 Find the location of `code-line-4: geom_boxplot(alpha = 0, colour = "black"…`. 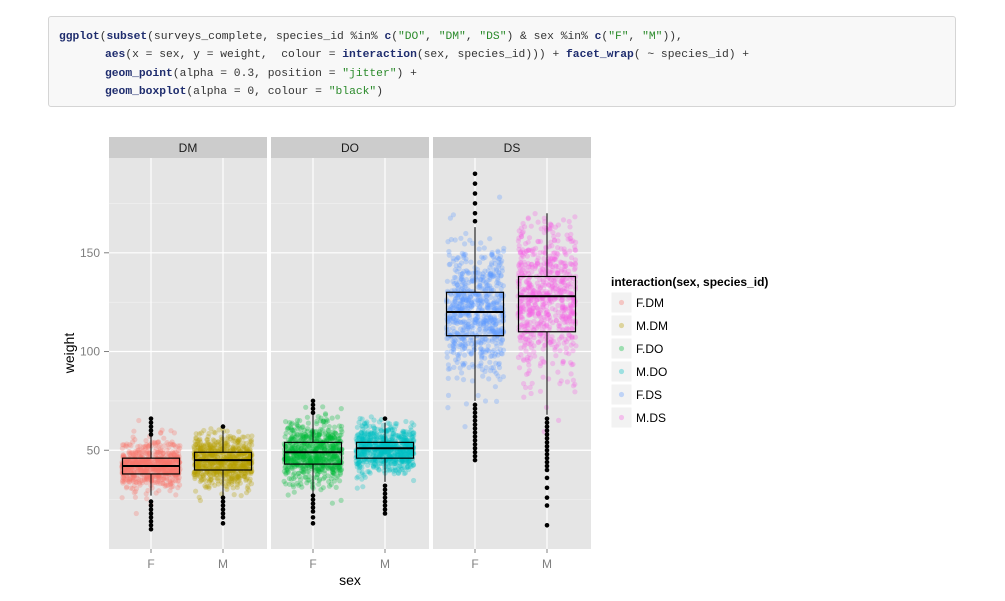

code-line-4: geom_boxplot(alpha = 0, colour = "black"… is located at coordinates (507, 92).